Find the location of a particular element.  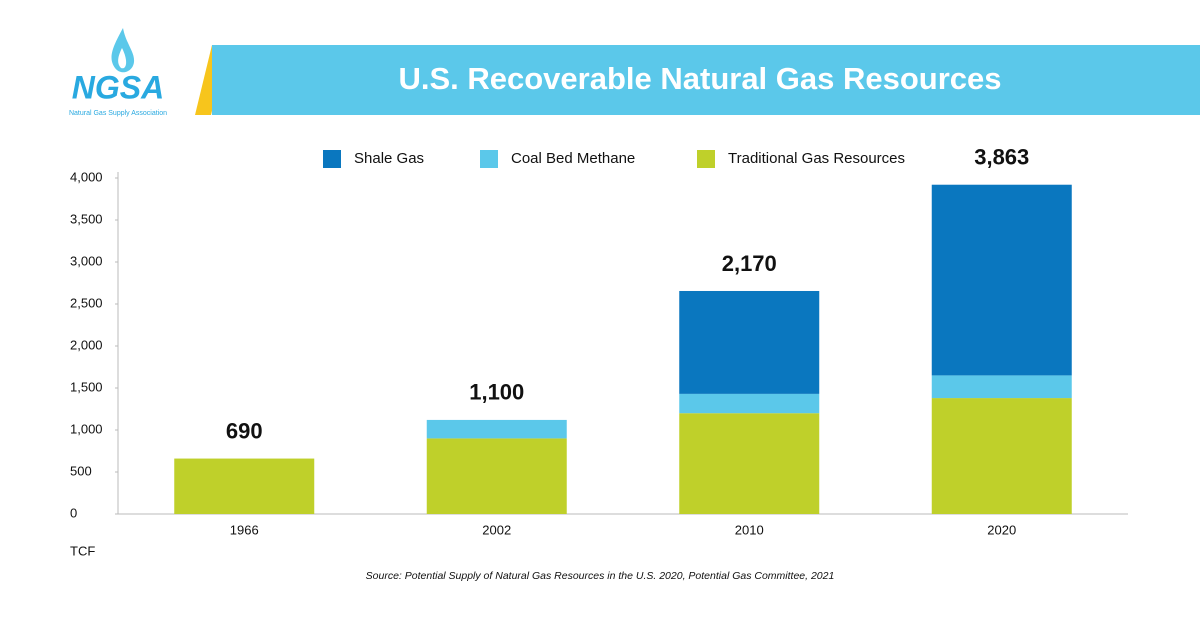

y-tick-label: 4,000 is located at coordinates (86, 176).